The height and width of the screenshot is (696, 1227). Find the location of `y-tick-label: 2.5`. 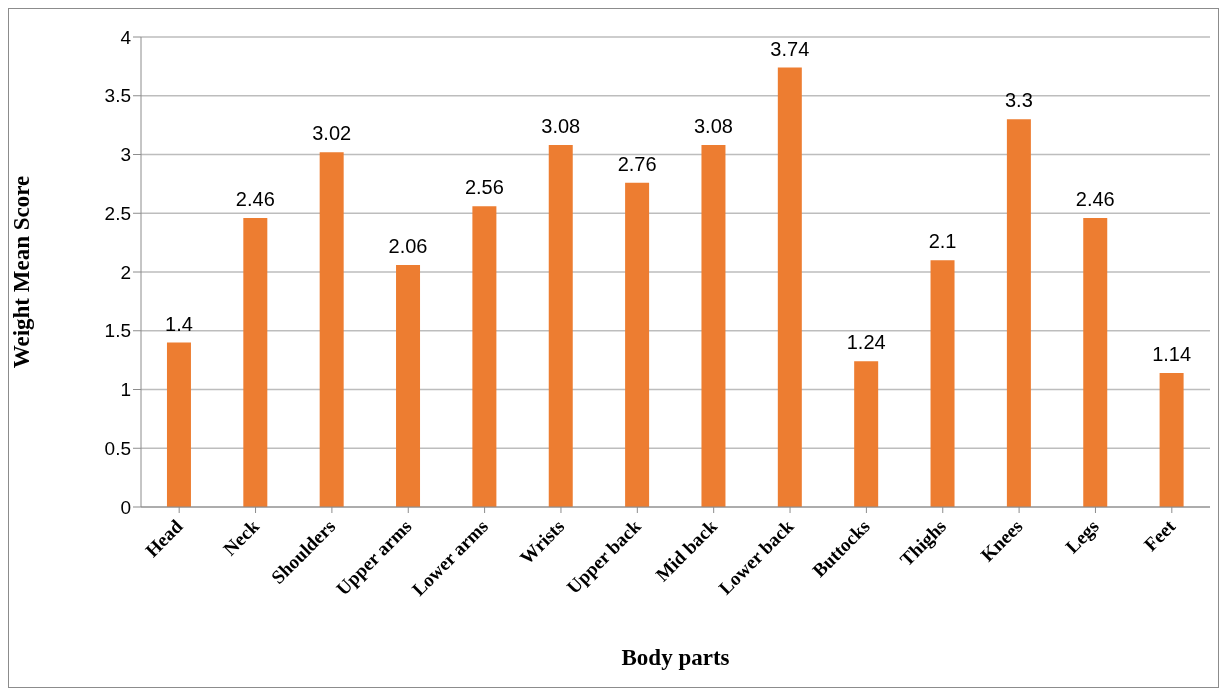

y-tick-label: 2.5 is located at coordinates (117, 213).